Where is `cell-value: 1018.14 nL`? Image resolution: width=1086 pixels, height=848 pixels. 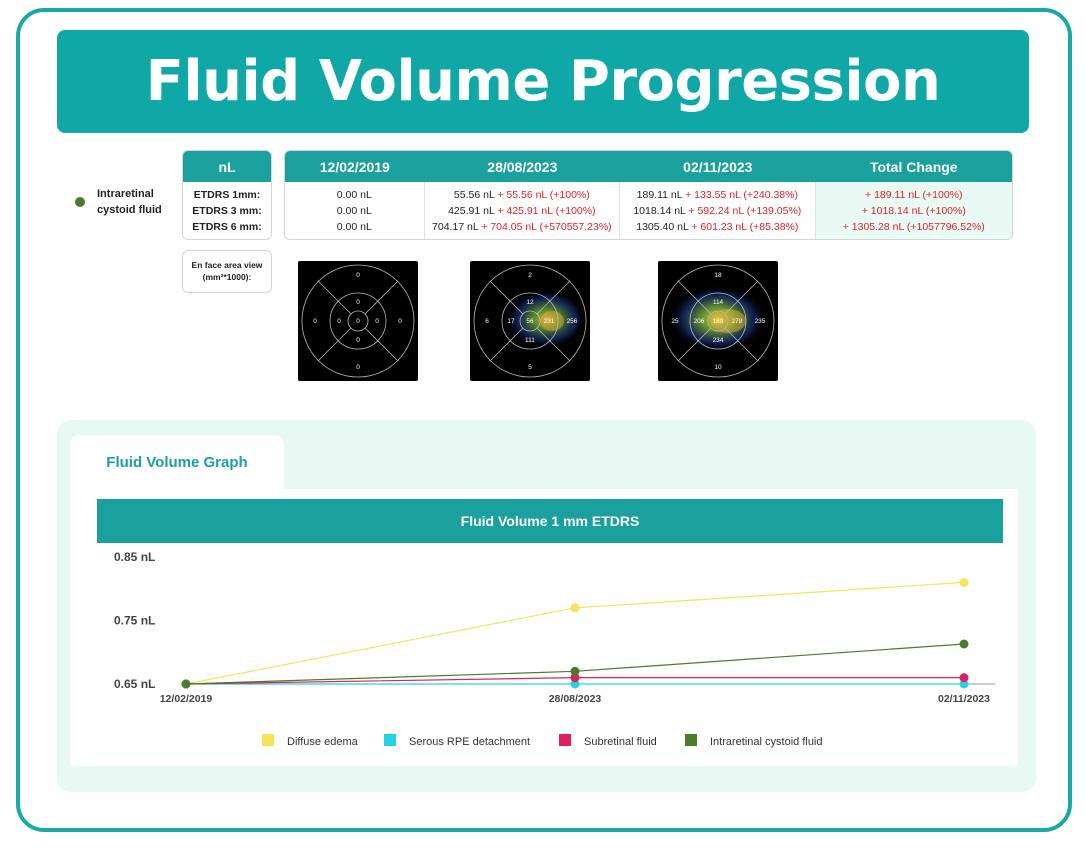 cell-value: 1018.14 nL is located at coordinates (659, 211).